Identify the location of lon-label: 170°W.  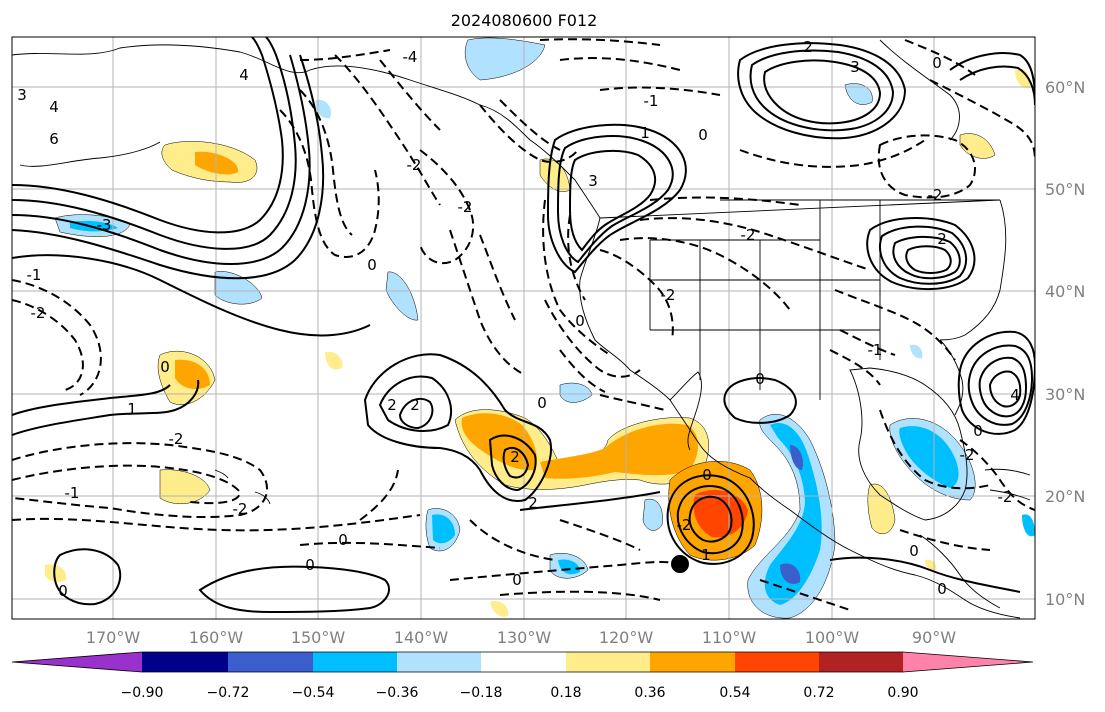
(113, 637).